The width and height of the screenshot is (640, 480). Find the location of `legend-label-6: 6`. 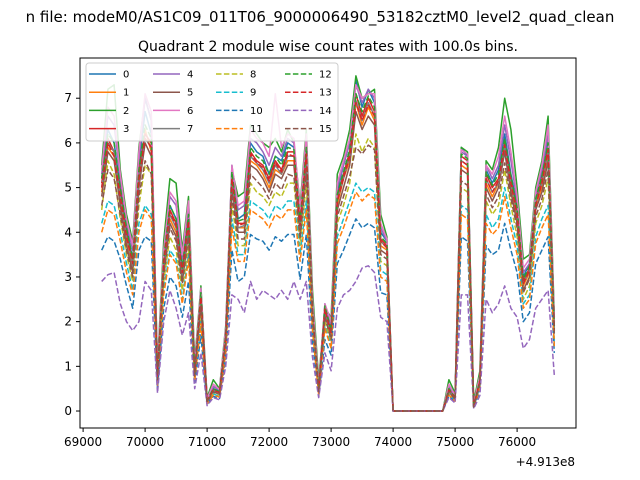

legend-label-6: 6 is located at coordinates (190, 111).